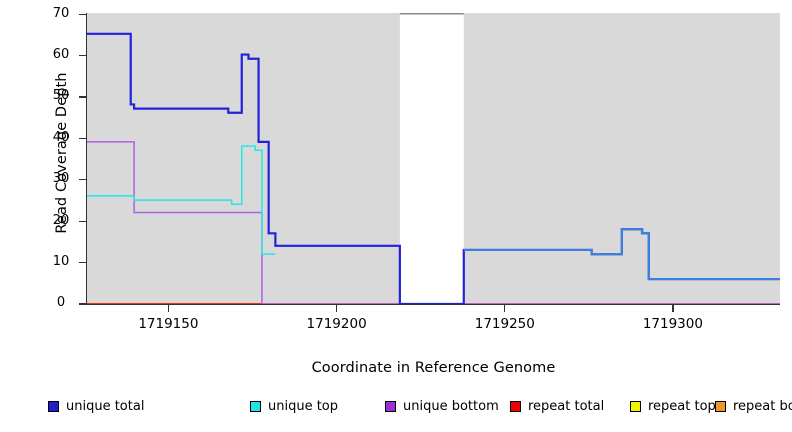 The height and width of the screenshot is (432, 792). I want to click on legend-item-repeat-bottom: repeat bottom, so click(753, 406).